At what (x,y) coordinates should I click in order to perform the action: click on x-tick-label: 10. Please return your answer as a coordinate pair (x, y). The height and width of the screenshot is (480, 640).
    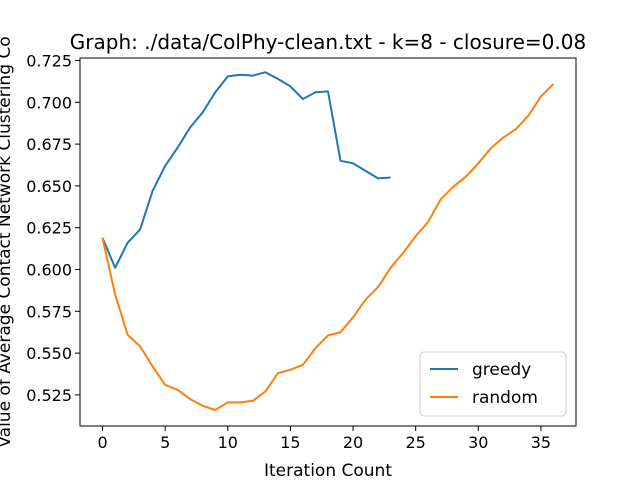
    Looking at the image, I should click on (228, 442).